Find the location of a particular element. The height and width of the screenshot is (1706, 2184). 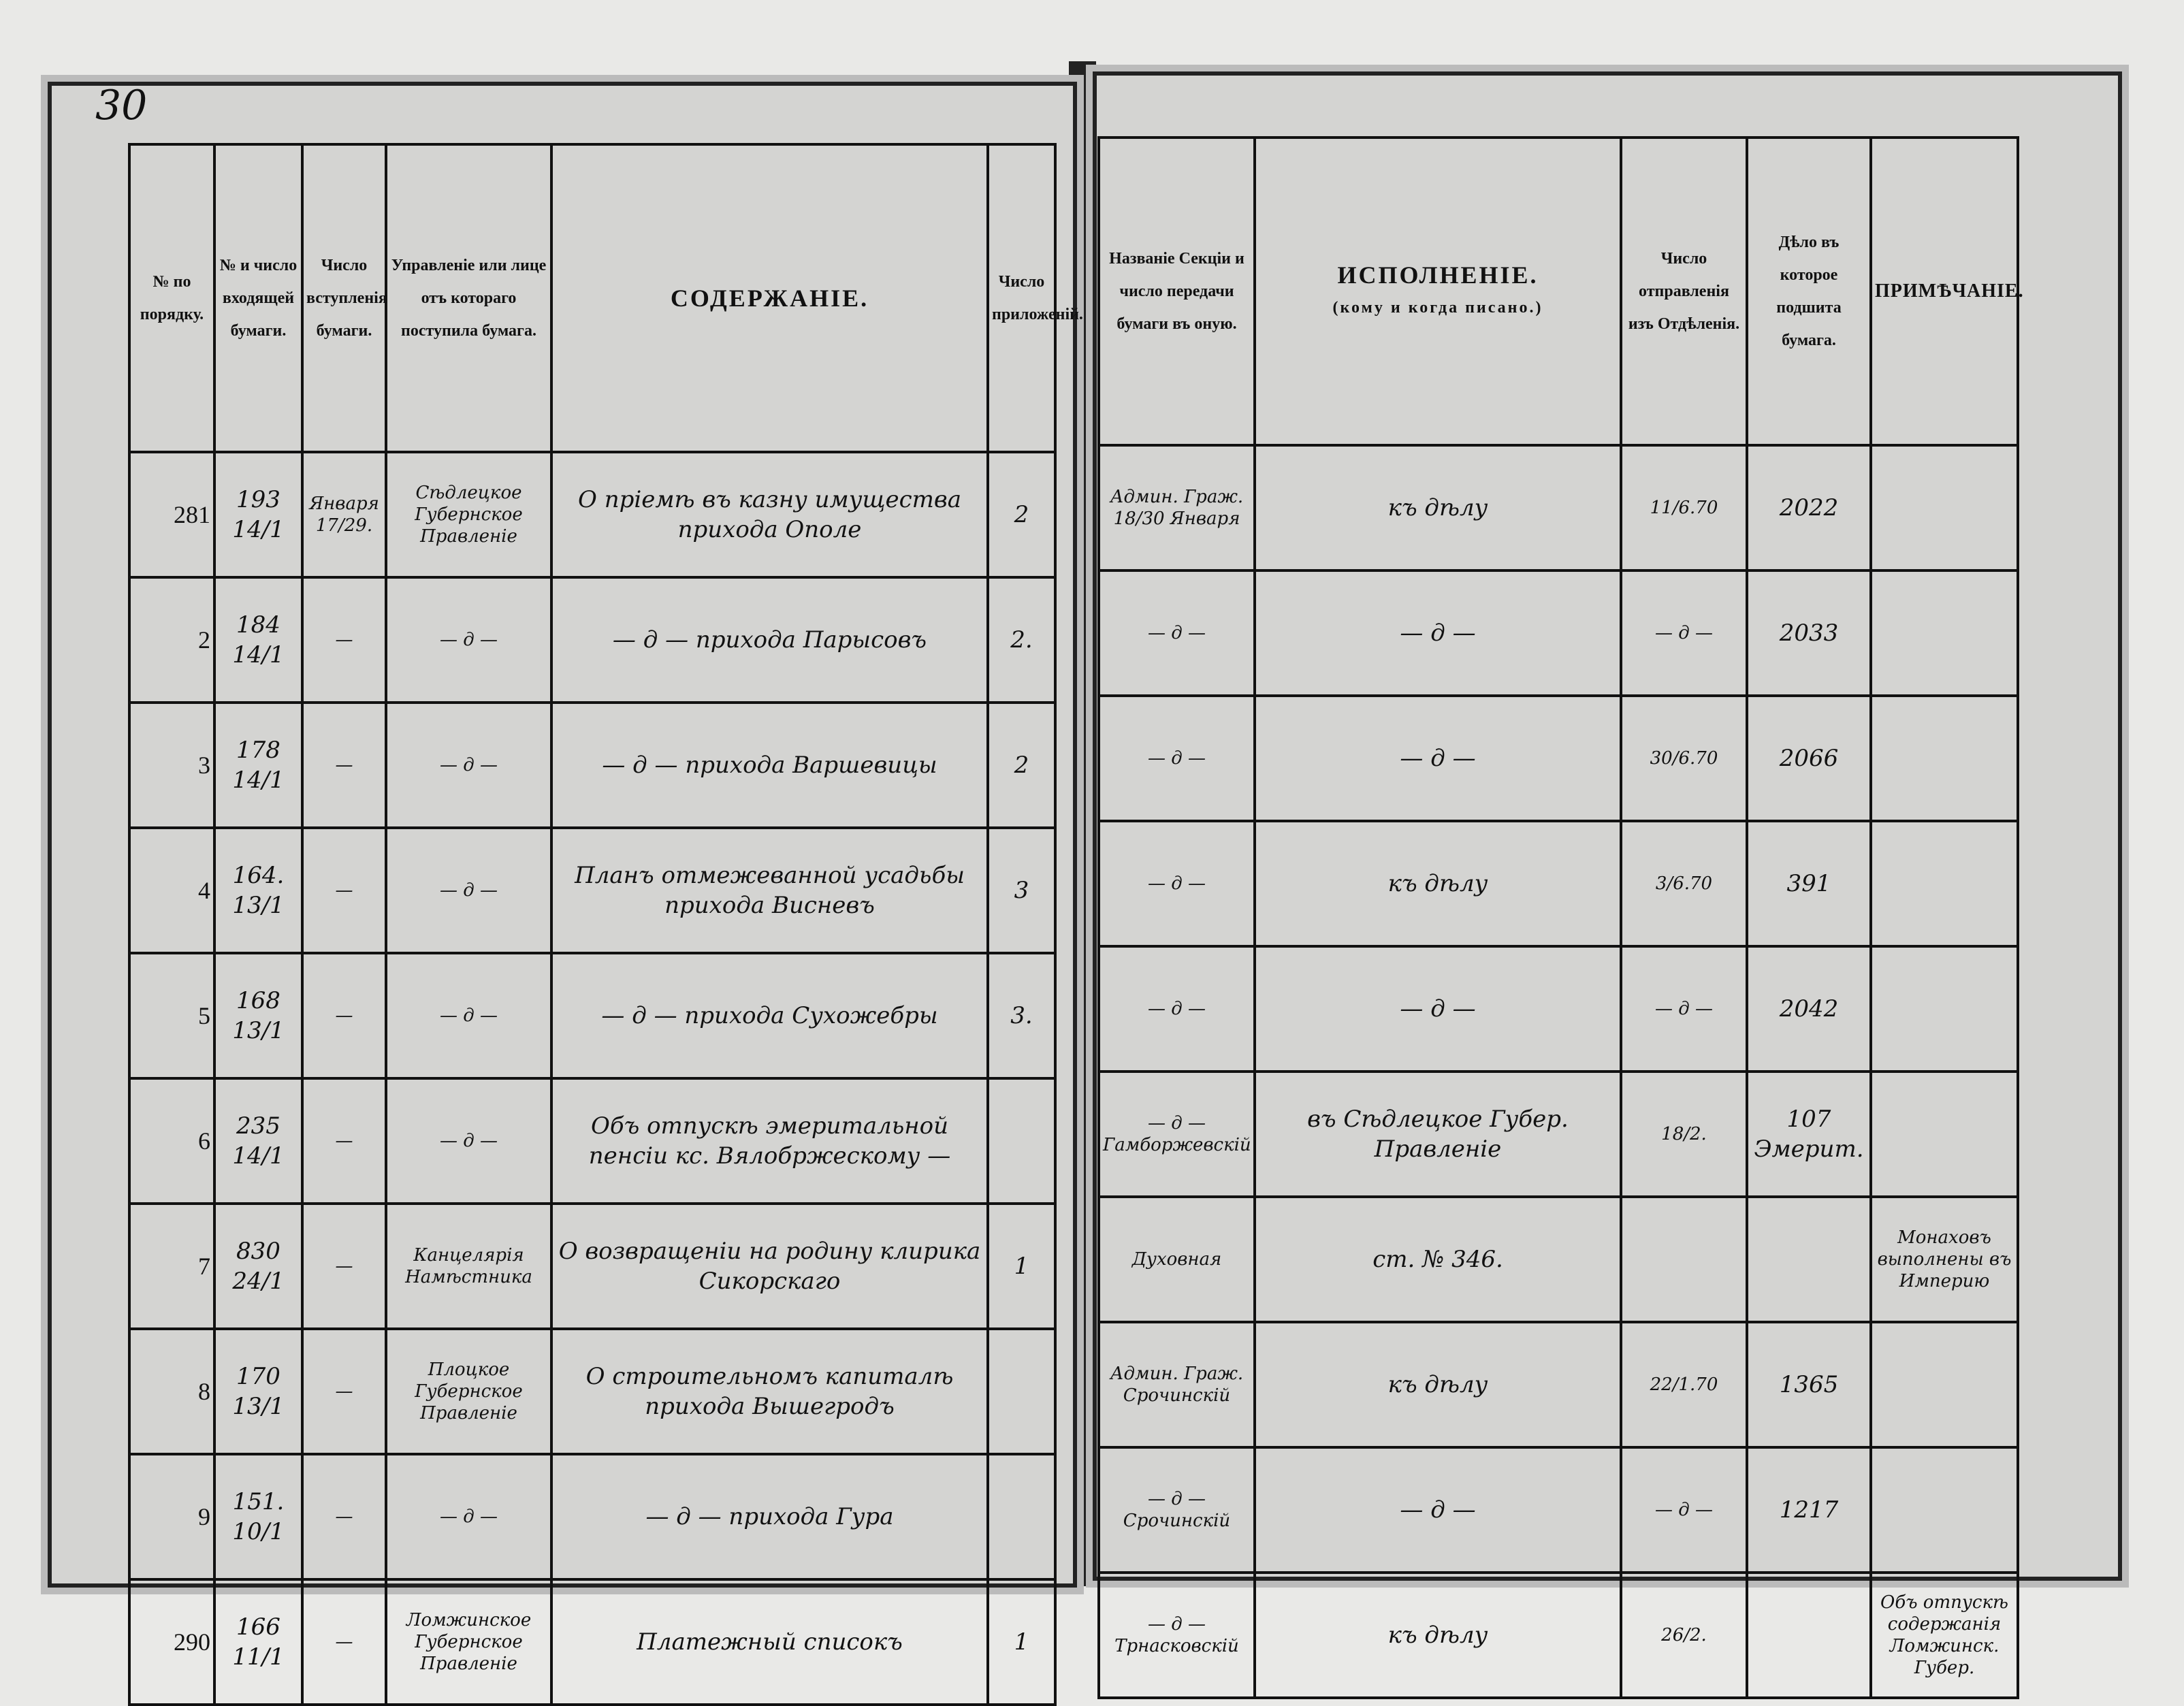

table-row: 9 151. 10/1 — — д — — д — прихода Гура is located at coordinates (592, 1517).